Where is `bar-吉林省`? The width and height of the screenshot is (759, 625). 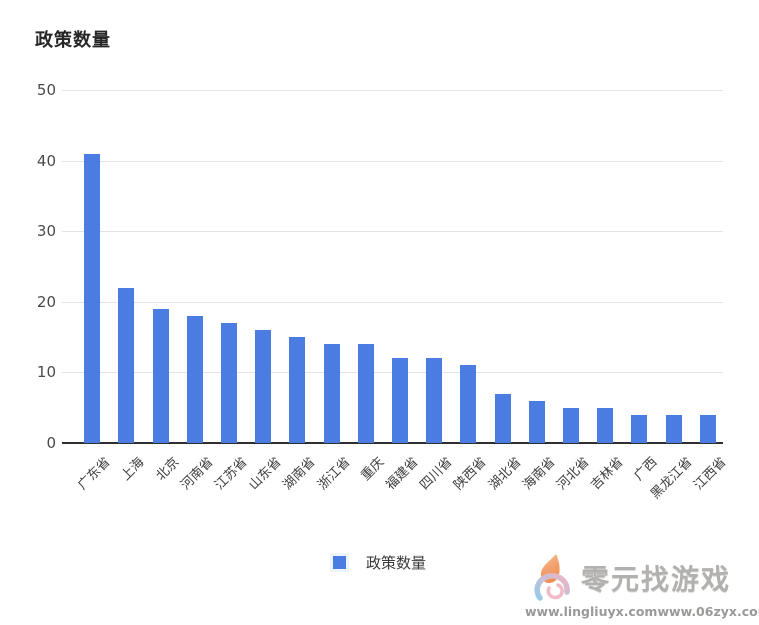
bar-吉林省 is located at coordinates (605, 425).